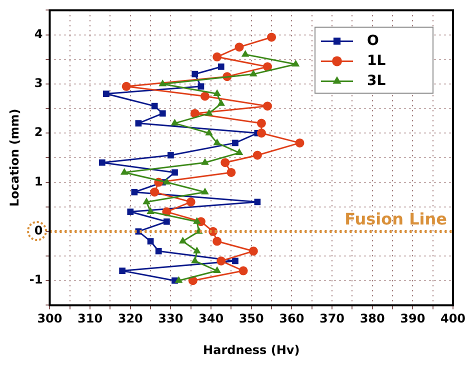 The width and height of the screenshot is (471, 366). Describe the element at coordinates (38, 231) in the screenshot. I see `y-tick-label: 0` at that location.